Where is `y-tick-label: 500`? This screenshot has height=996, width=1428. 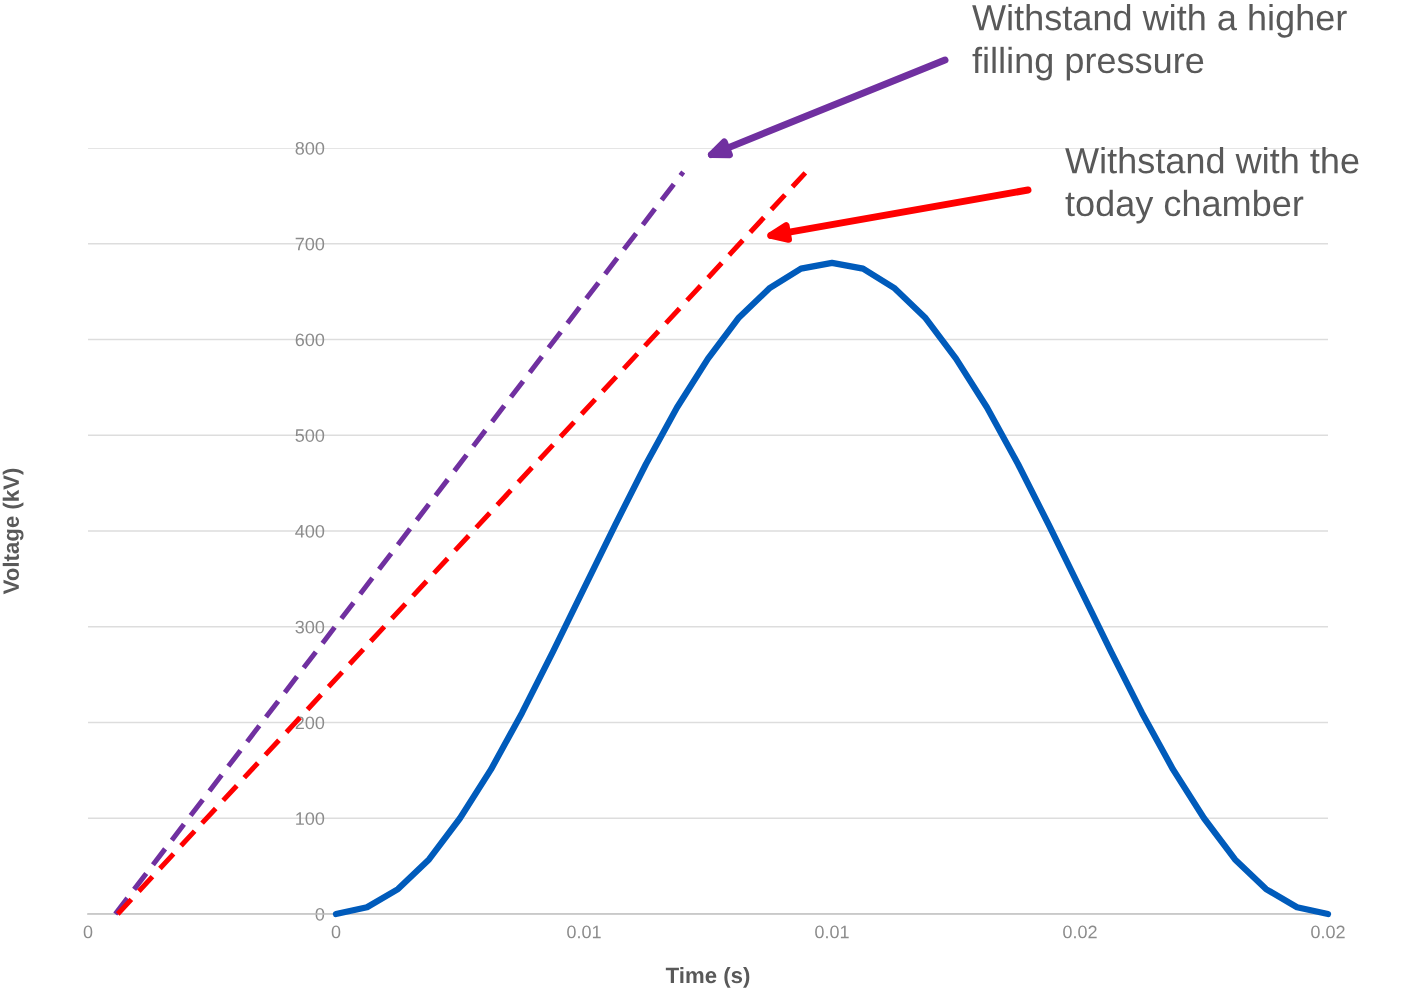
y-tick-label: 500 is located at coordinates (310, 435).